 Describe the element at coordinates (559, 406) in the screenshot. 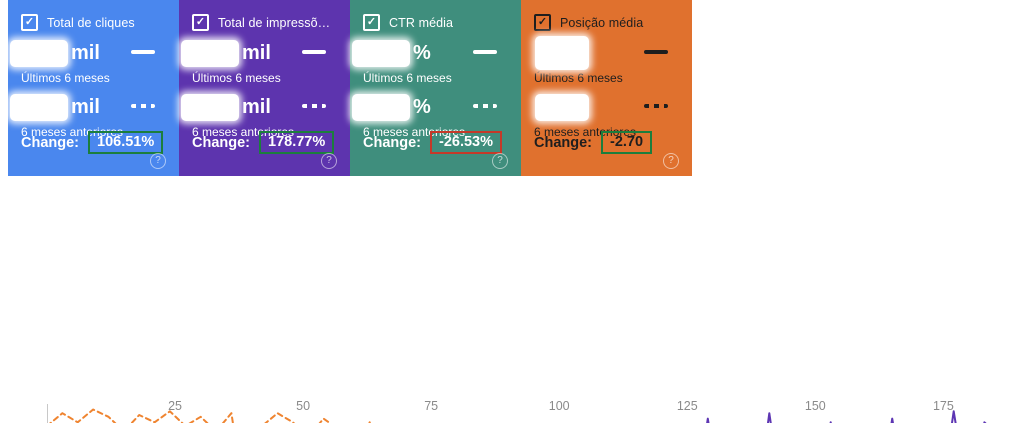

I see `x-axis-tick-label: 100` at that location.